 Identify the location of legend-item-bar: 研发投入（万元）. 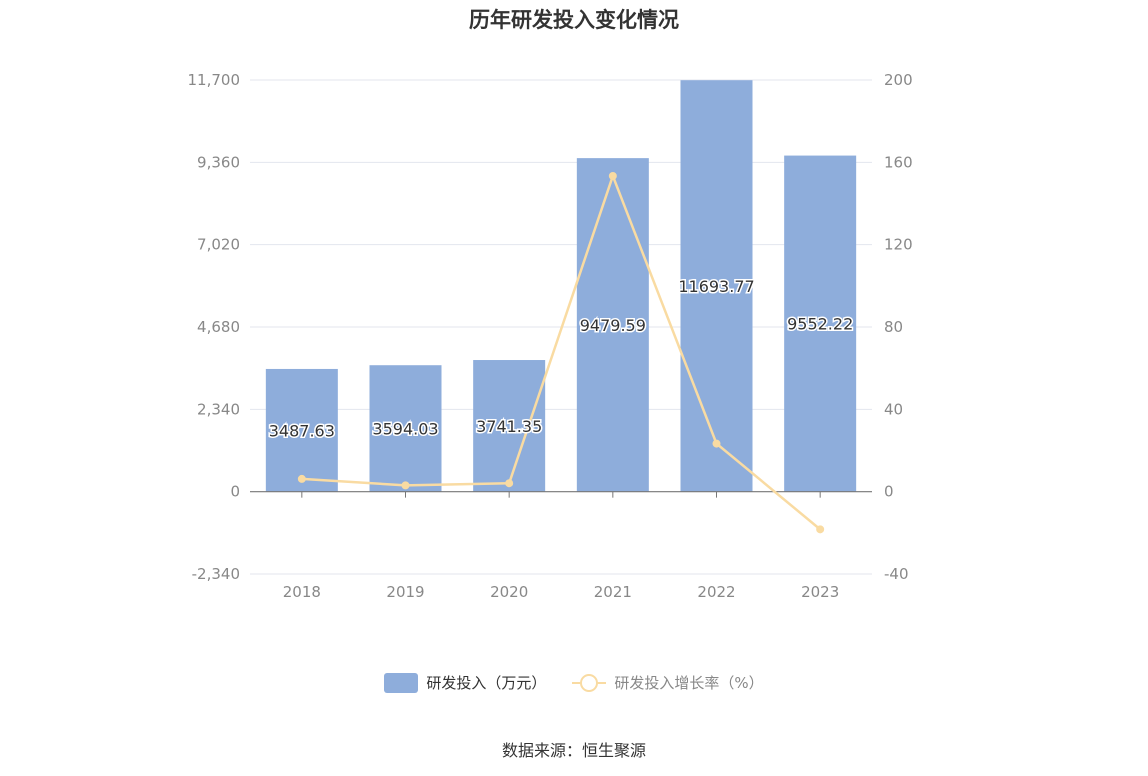
(465, 682).